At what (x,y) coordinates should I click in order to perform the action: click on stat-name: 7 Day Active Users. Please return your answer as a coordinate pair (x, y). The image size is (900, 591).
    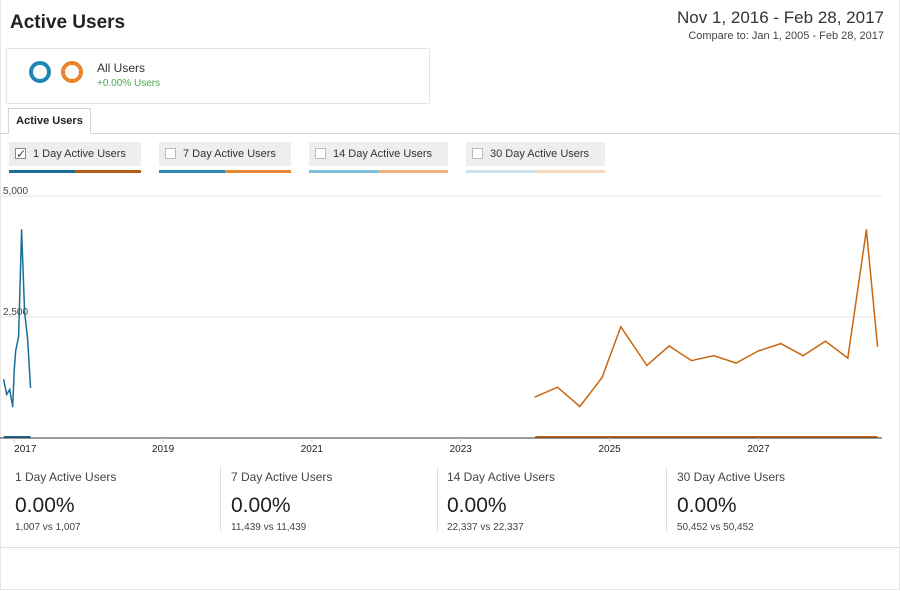
    Looking at the image, I should click on (282, 477).